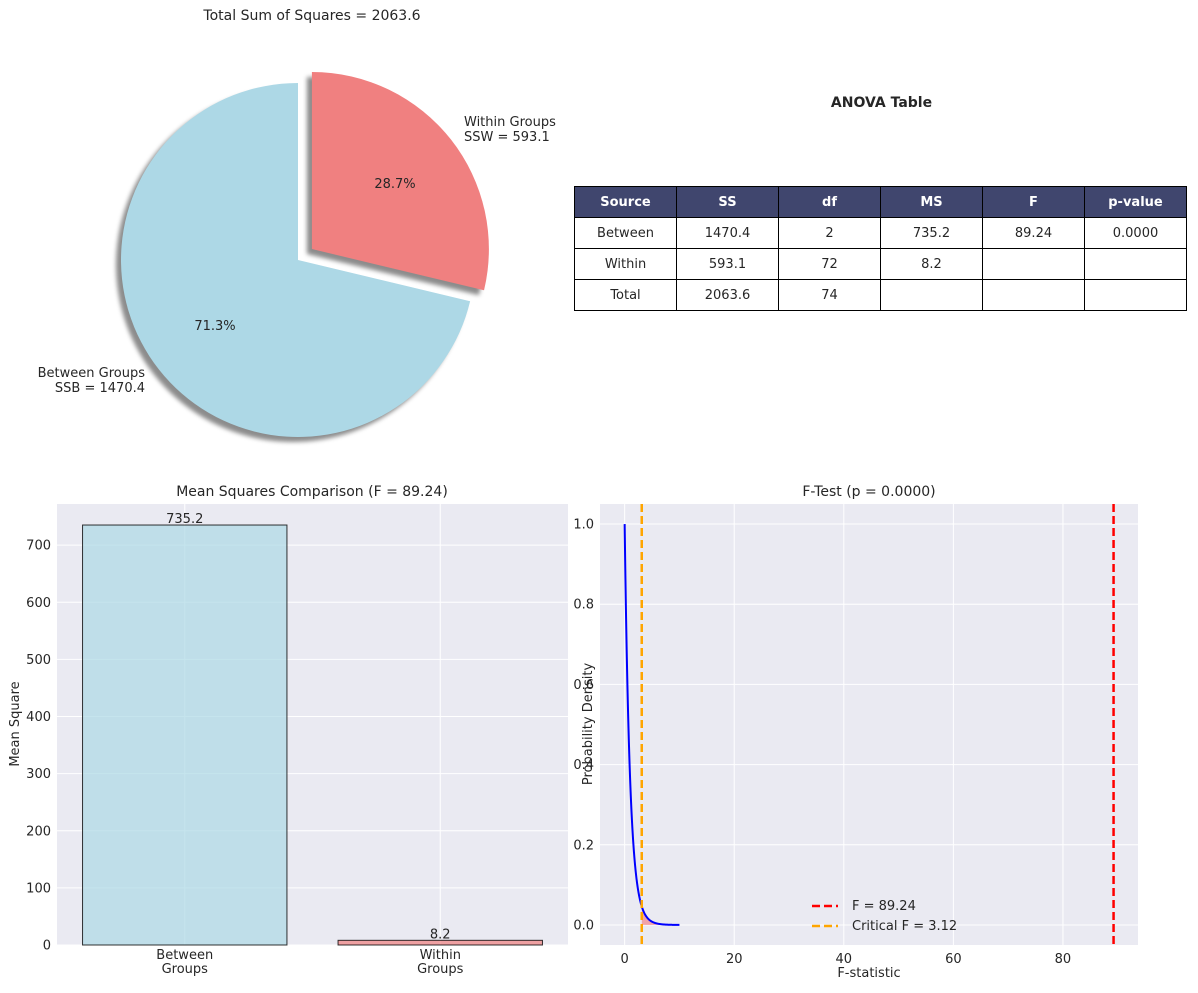 The height and width of the screenshot is (993, 1198). What do you see at coordinates (47, 946) in the screenshot?
I see `bar-ytick-label: 0` at bounding box center [47, 946].